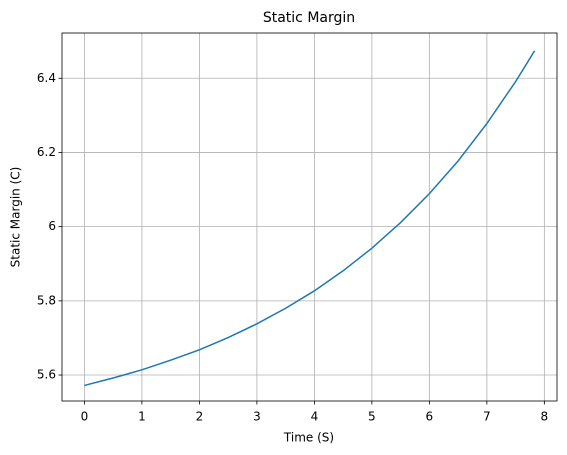 This screenshot has height=455, width=567. I want to click on x-tick-label: 1, so click(142, 417).